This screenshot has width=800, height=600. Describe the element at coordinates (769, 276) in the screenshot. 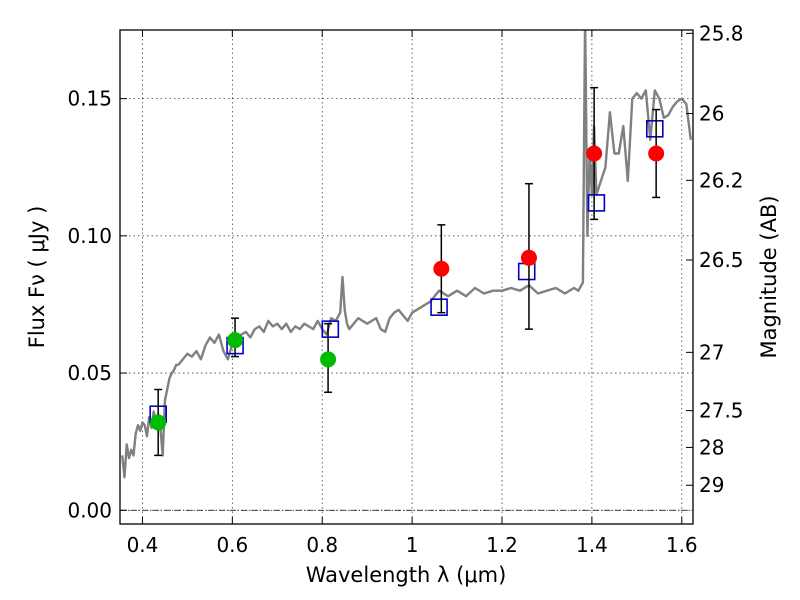

I see `y-axis-right-title: Magnitude (AB)` at that location.